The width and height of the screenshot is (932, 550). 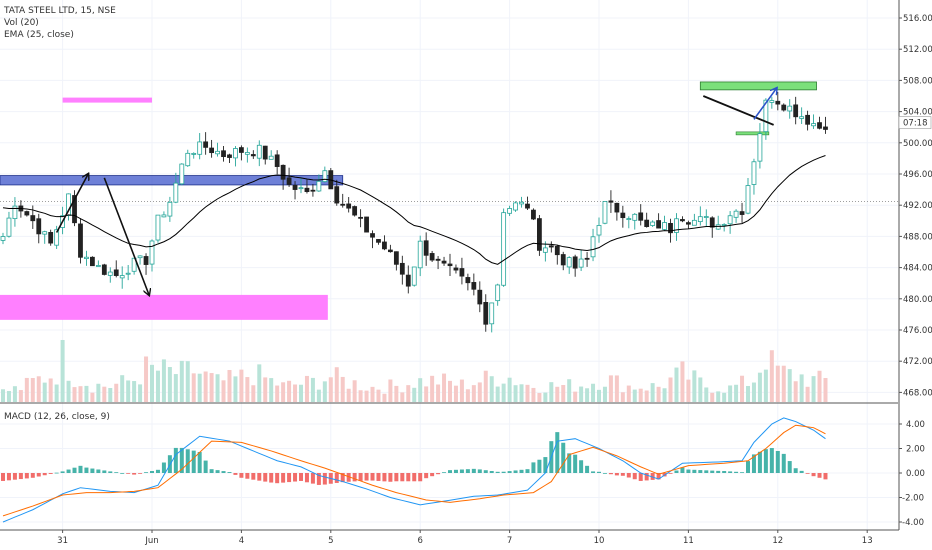 I want to click on price-tag-label: 07:18, so click(x=915, y=124).